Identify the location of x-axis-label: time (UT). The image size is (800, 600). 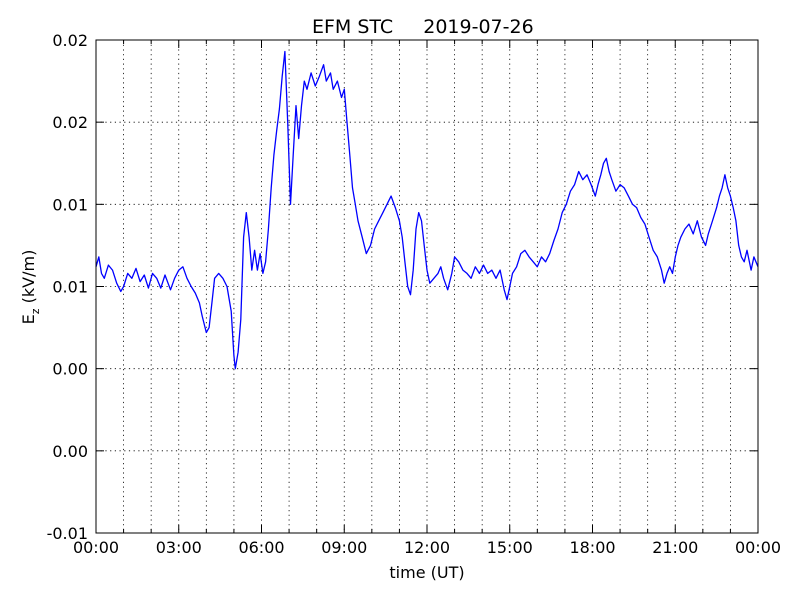
(426, 572).